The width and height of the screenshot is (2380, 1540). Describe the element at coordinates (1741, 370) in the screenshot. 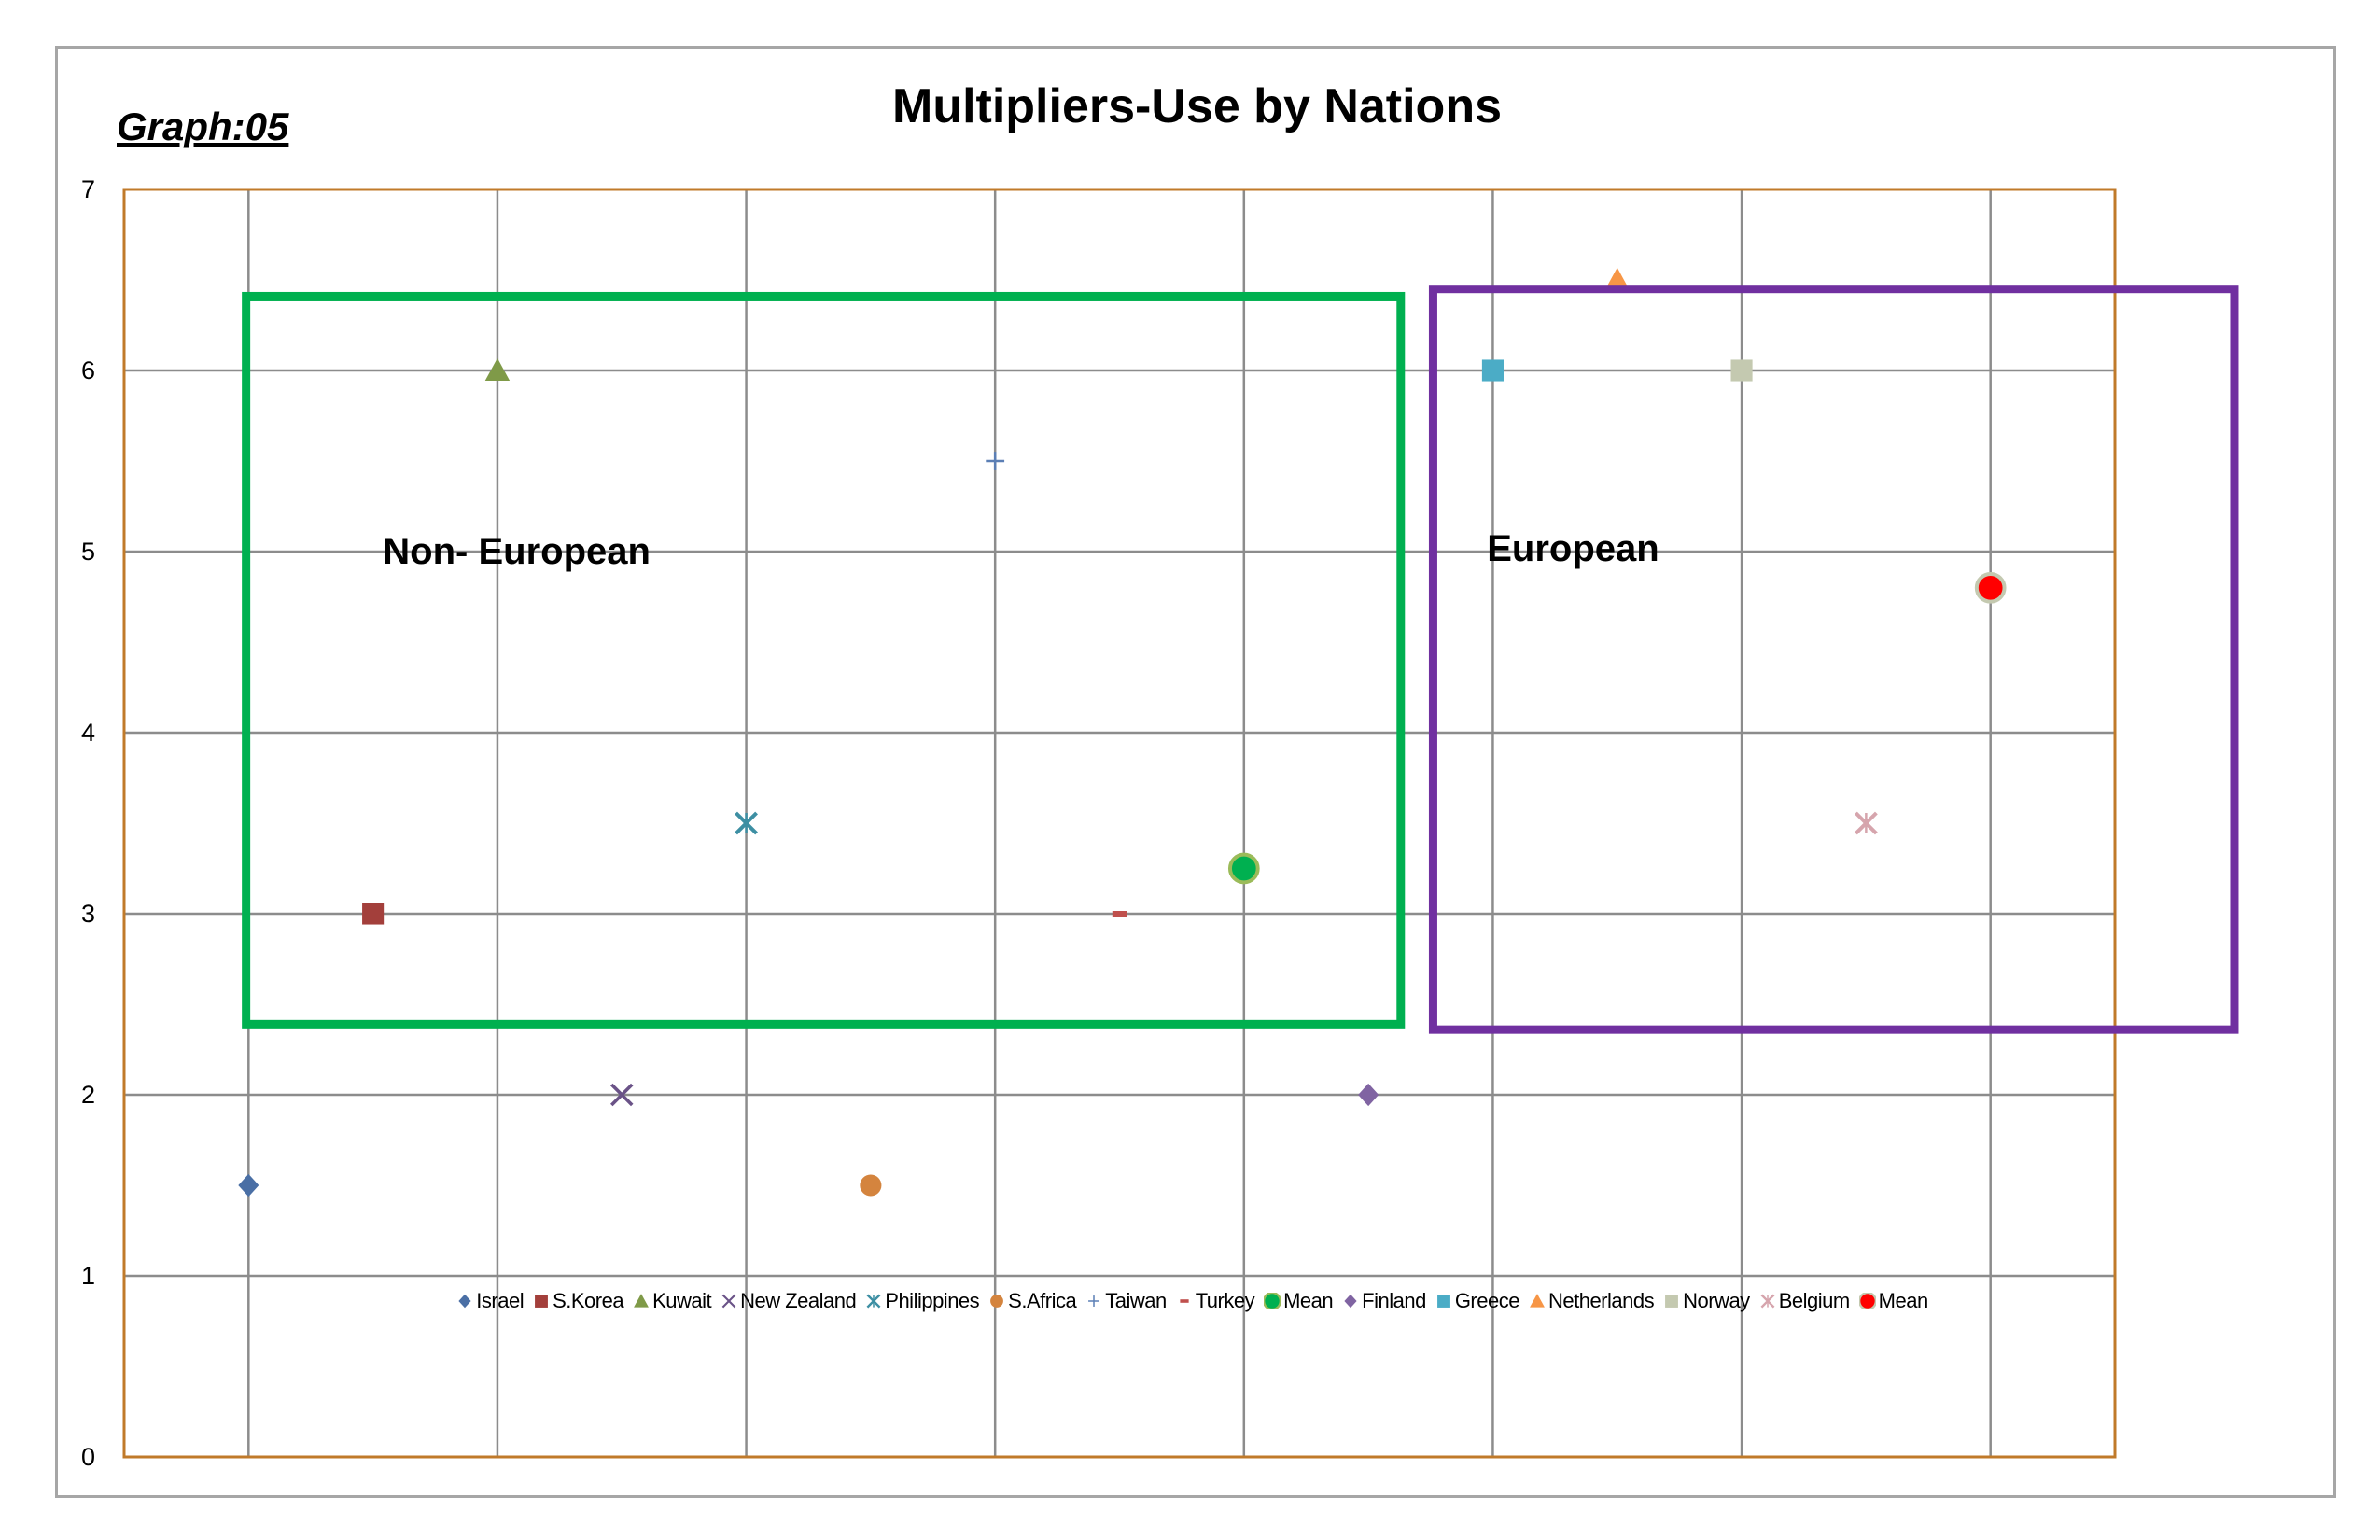

I see `point-norway` at that location.